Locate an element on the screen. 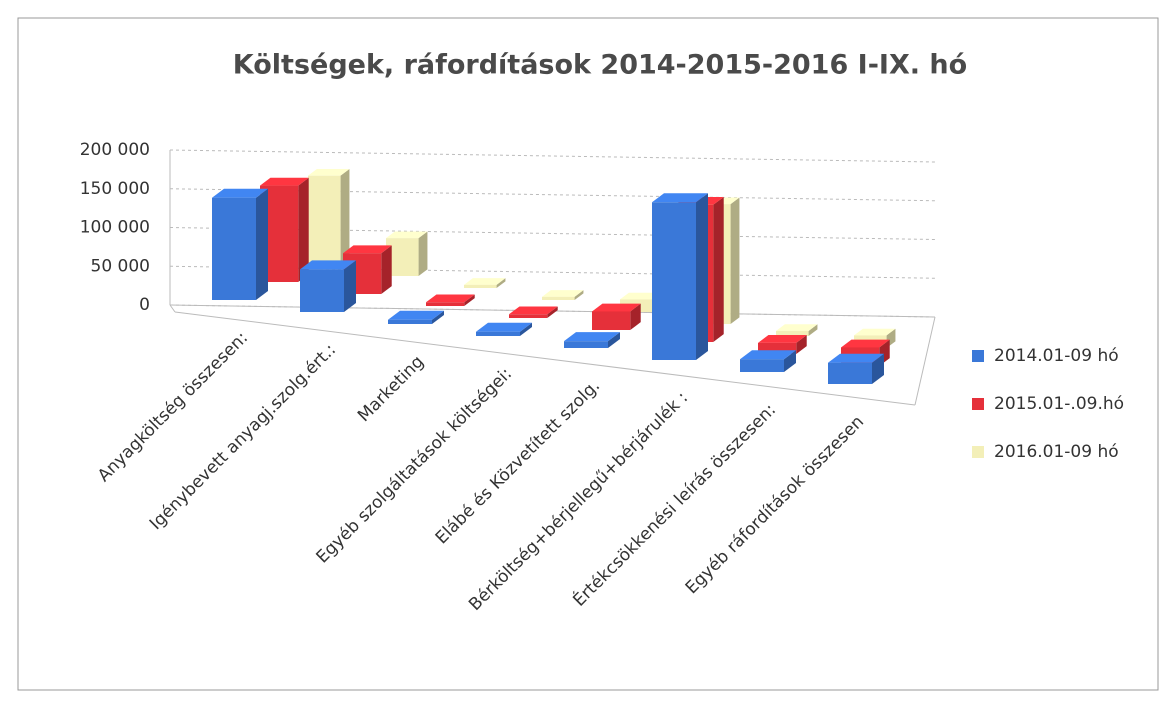 Image resolution: width=1166 pixels, height=710 pixels. grid-line is located at coordinates (552, 156).